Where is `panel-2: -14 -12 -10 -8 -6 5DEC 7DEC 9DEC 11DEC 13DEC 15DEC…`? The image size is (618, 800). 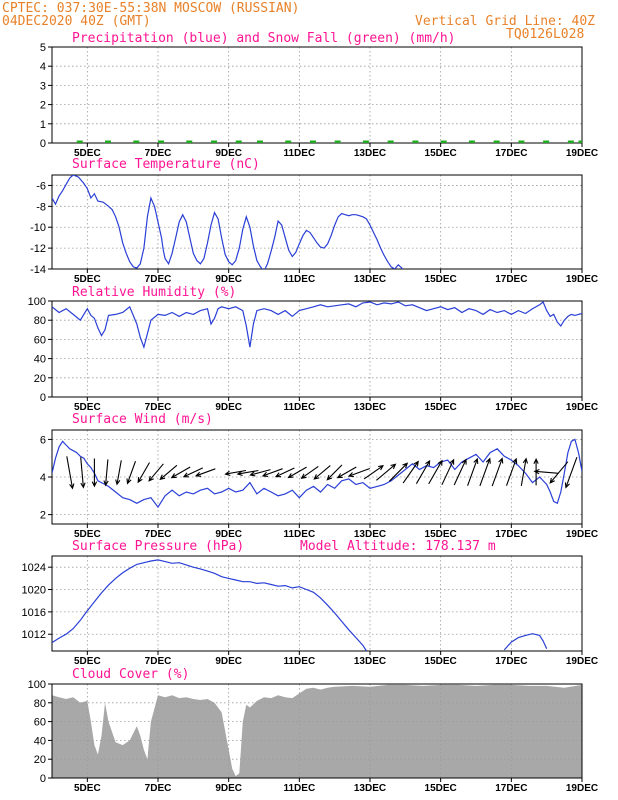 panel-2: -14 -12 -10 -8 -6 5DEC 7DEC 9DEC 11DEC 13DEC 15DEC… is located at coordinates (314, 221).